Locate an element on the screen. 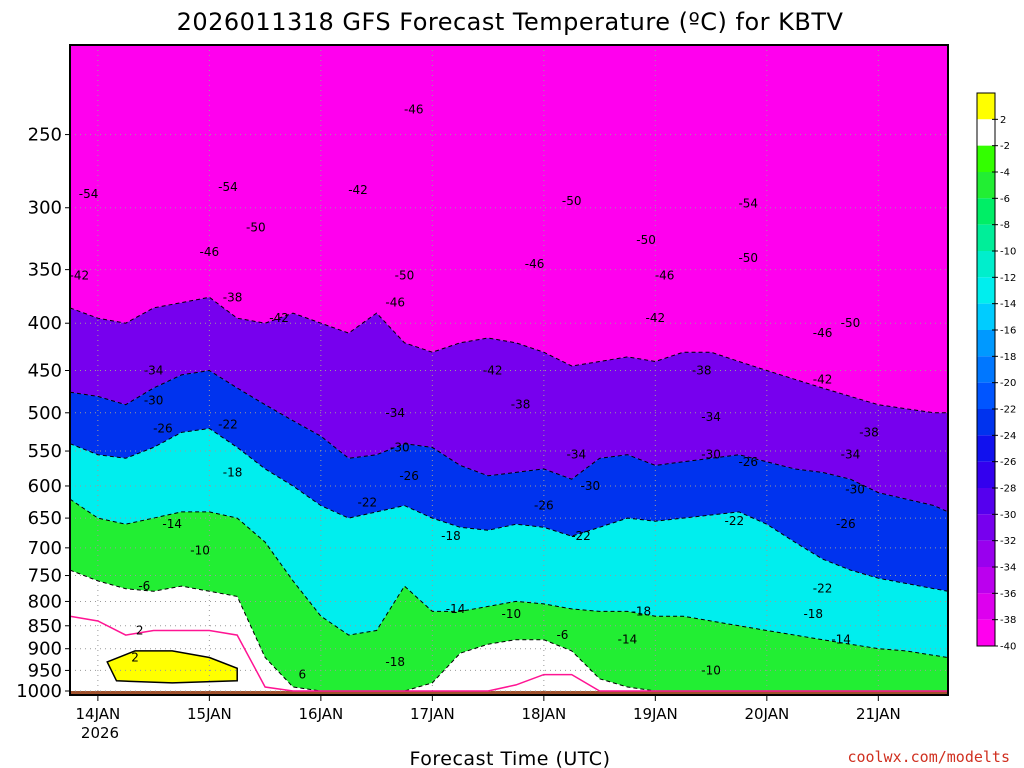  colorbar-label: -30 is located at coordinates (1008, 515).